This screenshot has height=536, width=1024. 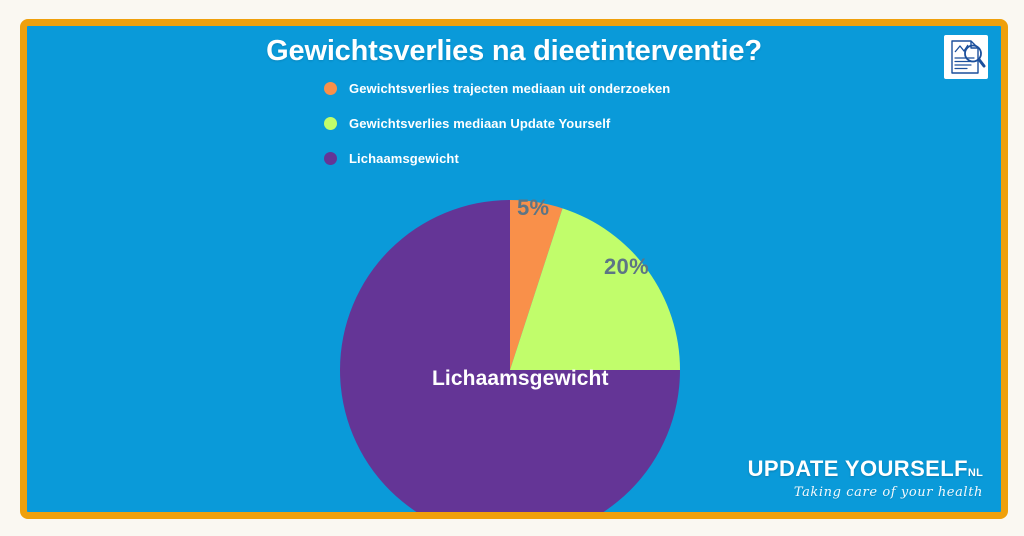 I want to click on pie-slice-value-1: 20%, so click(x=626, y=266).